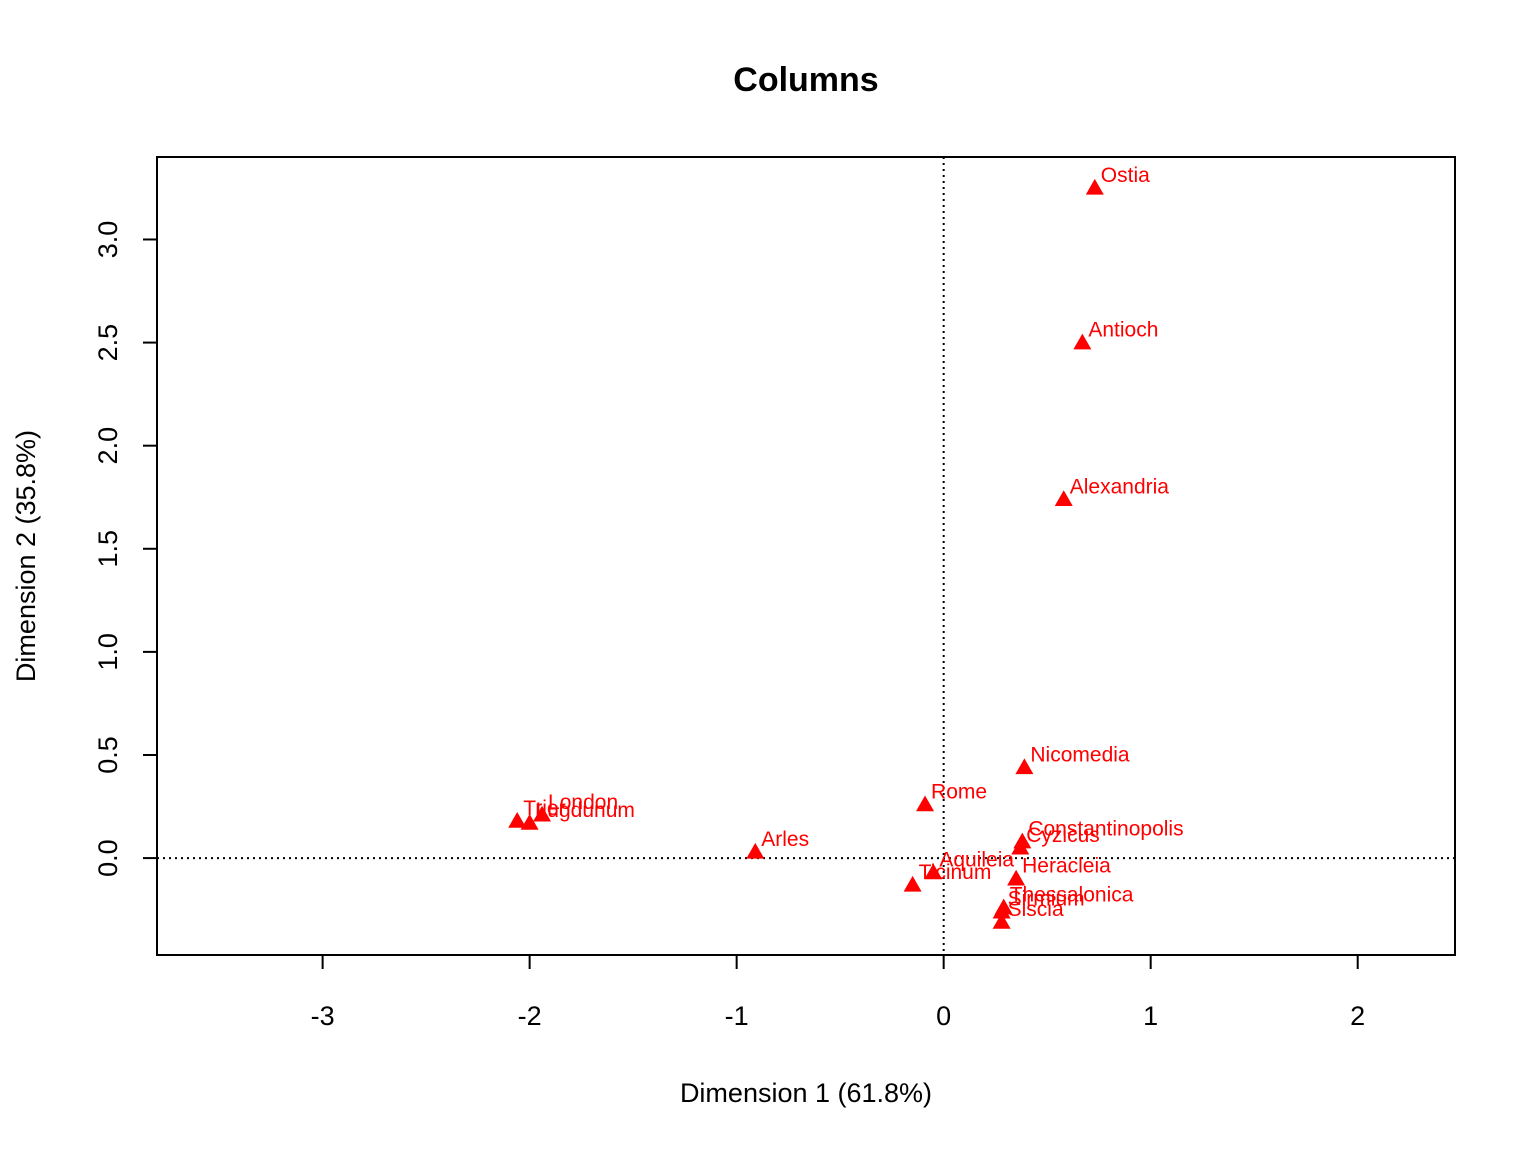  What do you see at coordinates (1080, 754) in the screenshot?
I see `point-label: Nicomedia` at bounding box center [1080, 754].